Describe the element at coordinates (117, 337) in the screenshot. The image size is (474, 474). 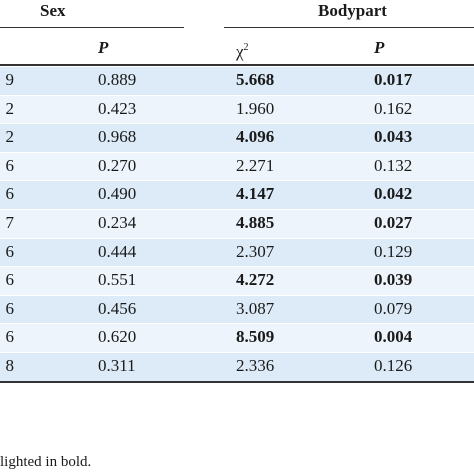
I see `sex-p-cell: 0.620` at that location.